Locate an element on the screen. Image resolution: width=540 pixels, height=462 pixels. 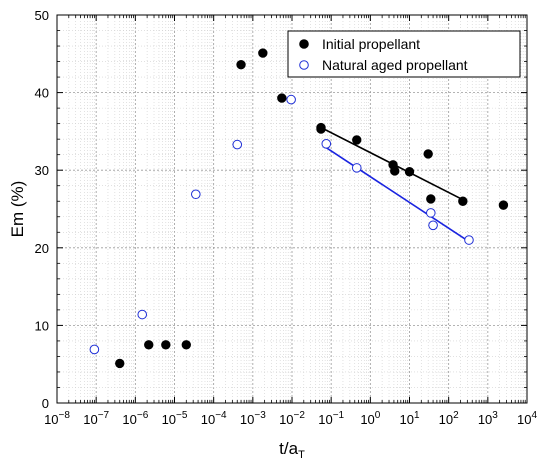
x-tick-label-exponent: −7 is located at coordinates (104, 415).